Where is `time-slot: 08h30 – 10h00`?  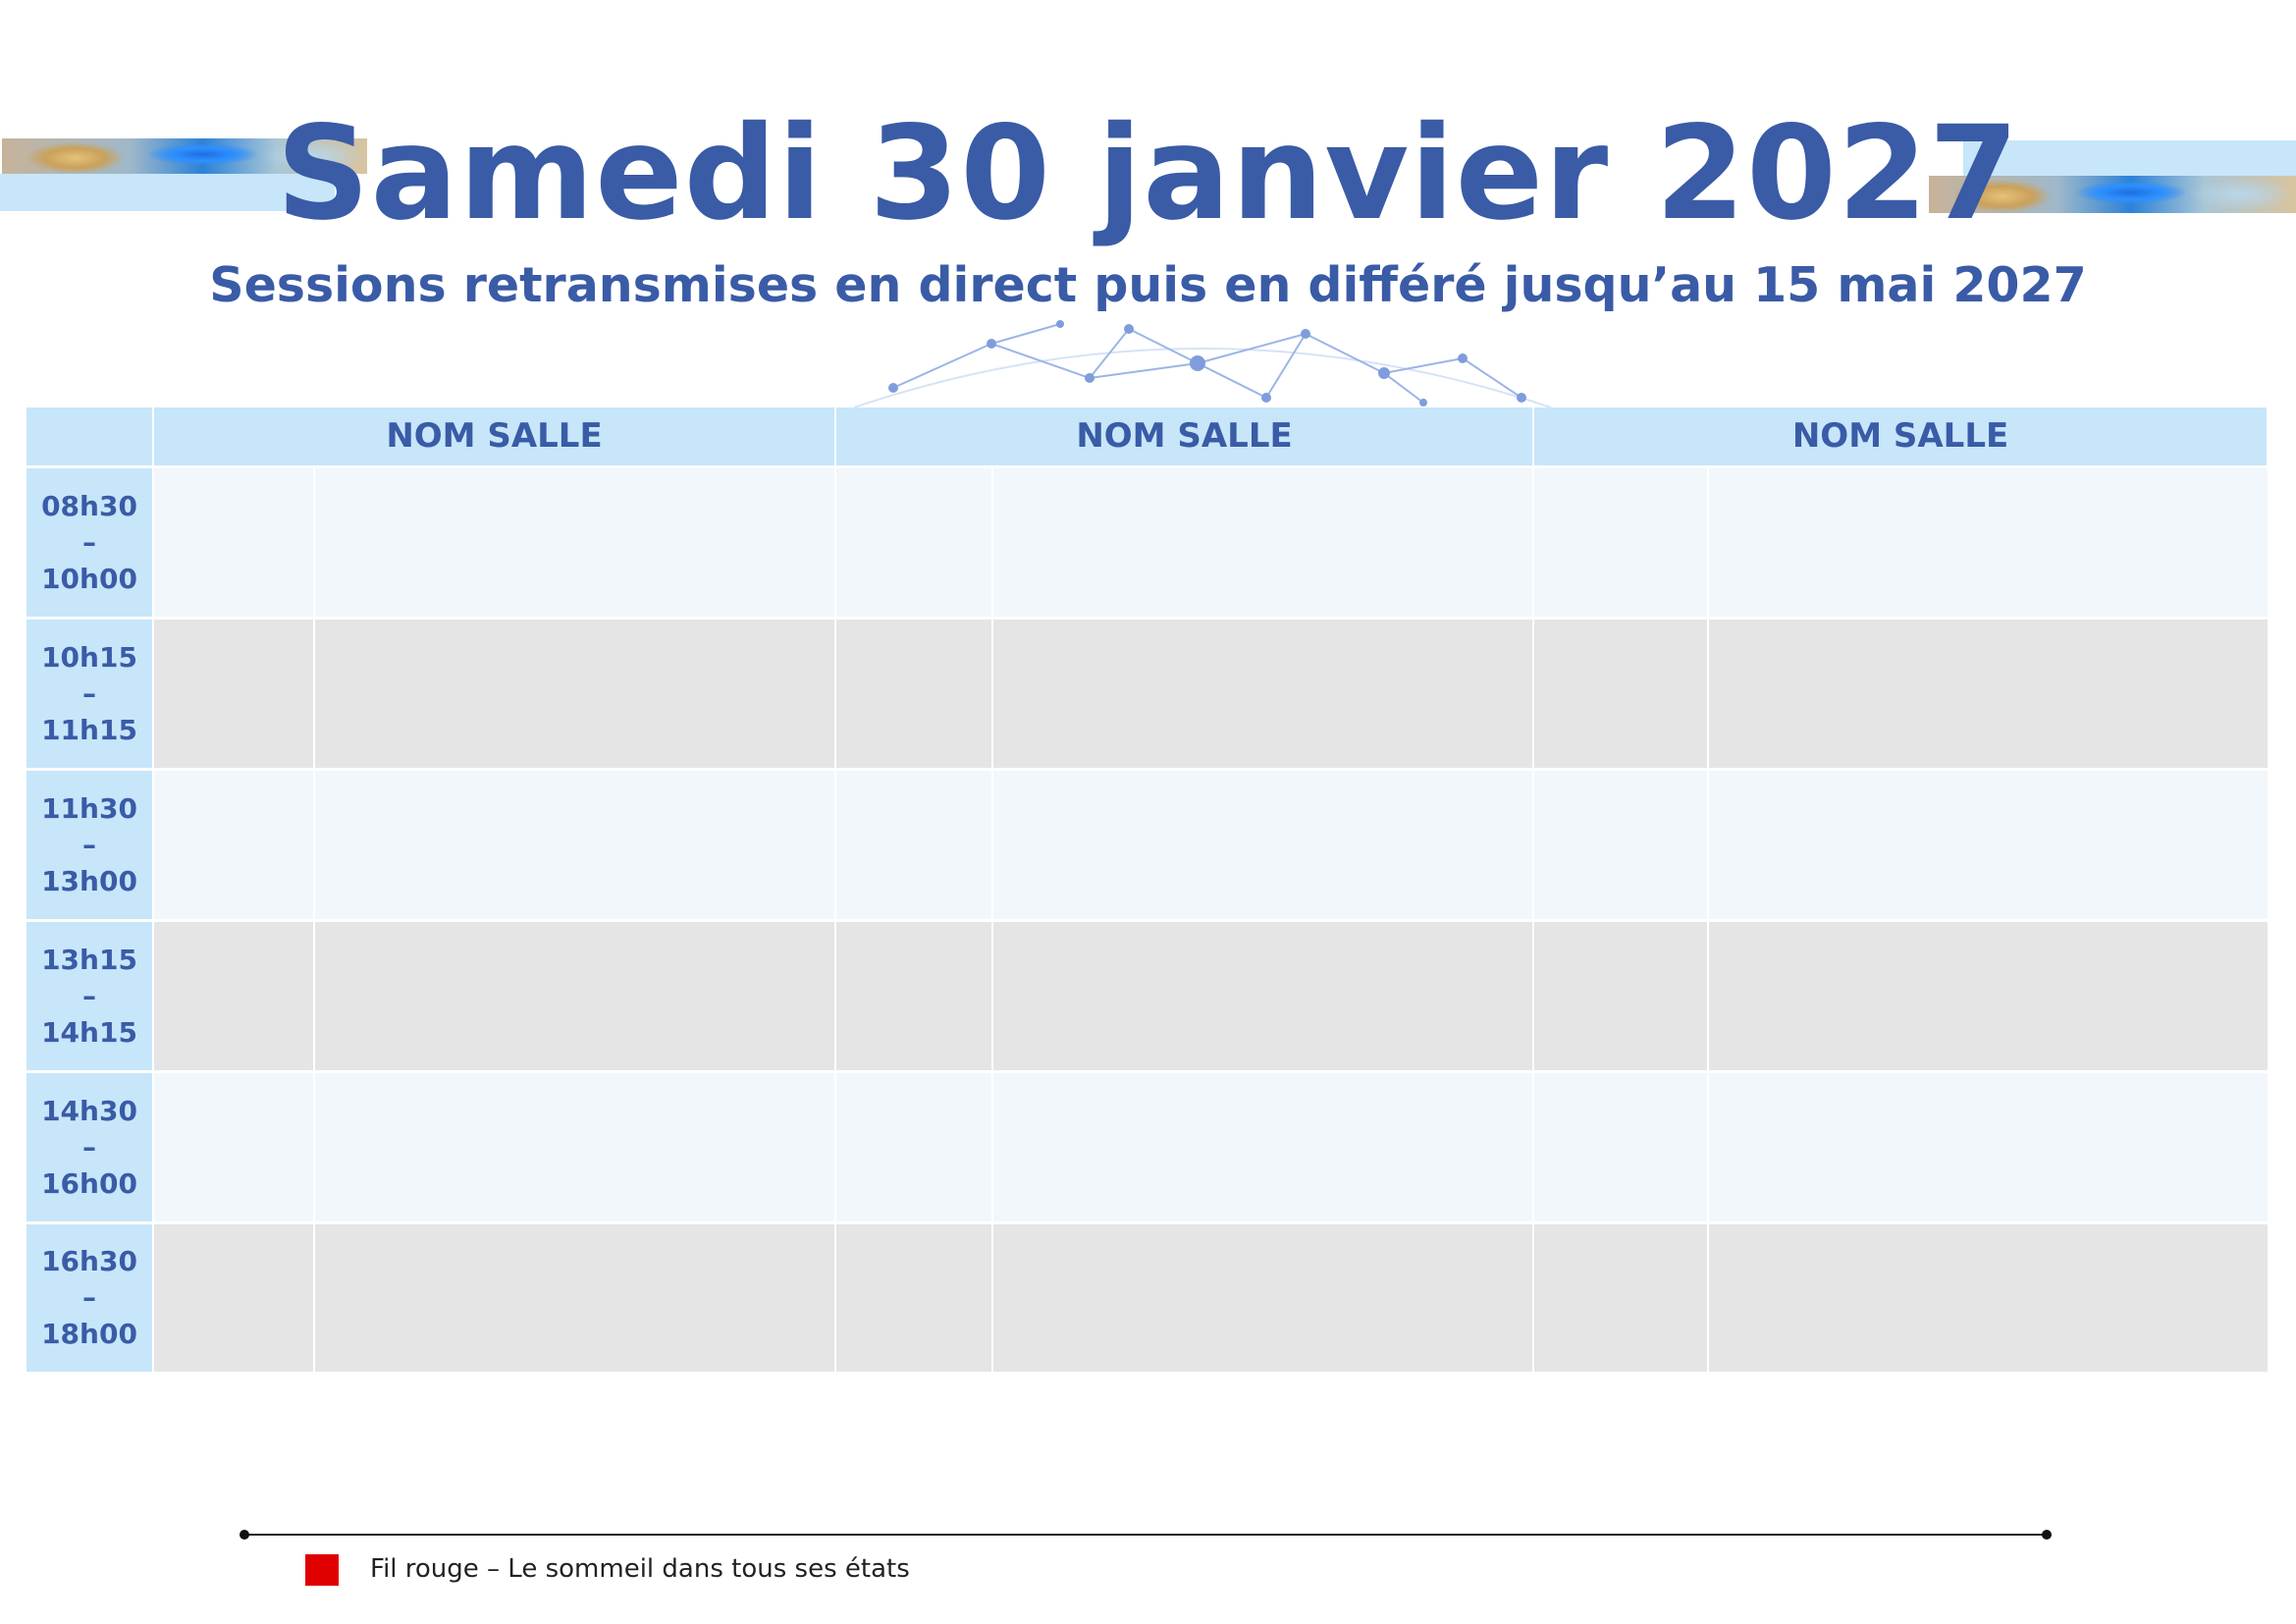
time-slot: 08h30 – 10h00 is located at coordinates (90, 541).